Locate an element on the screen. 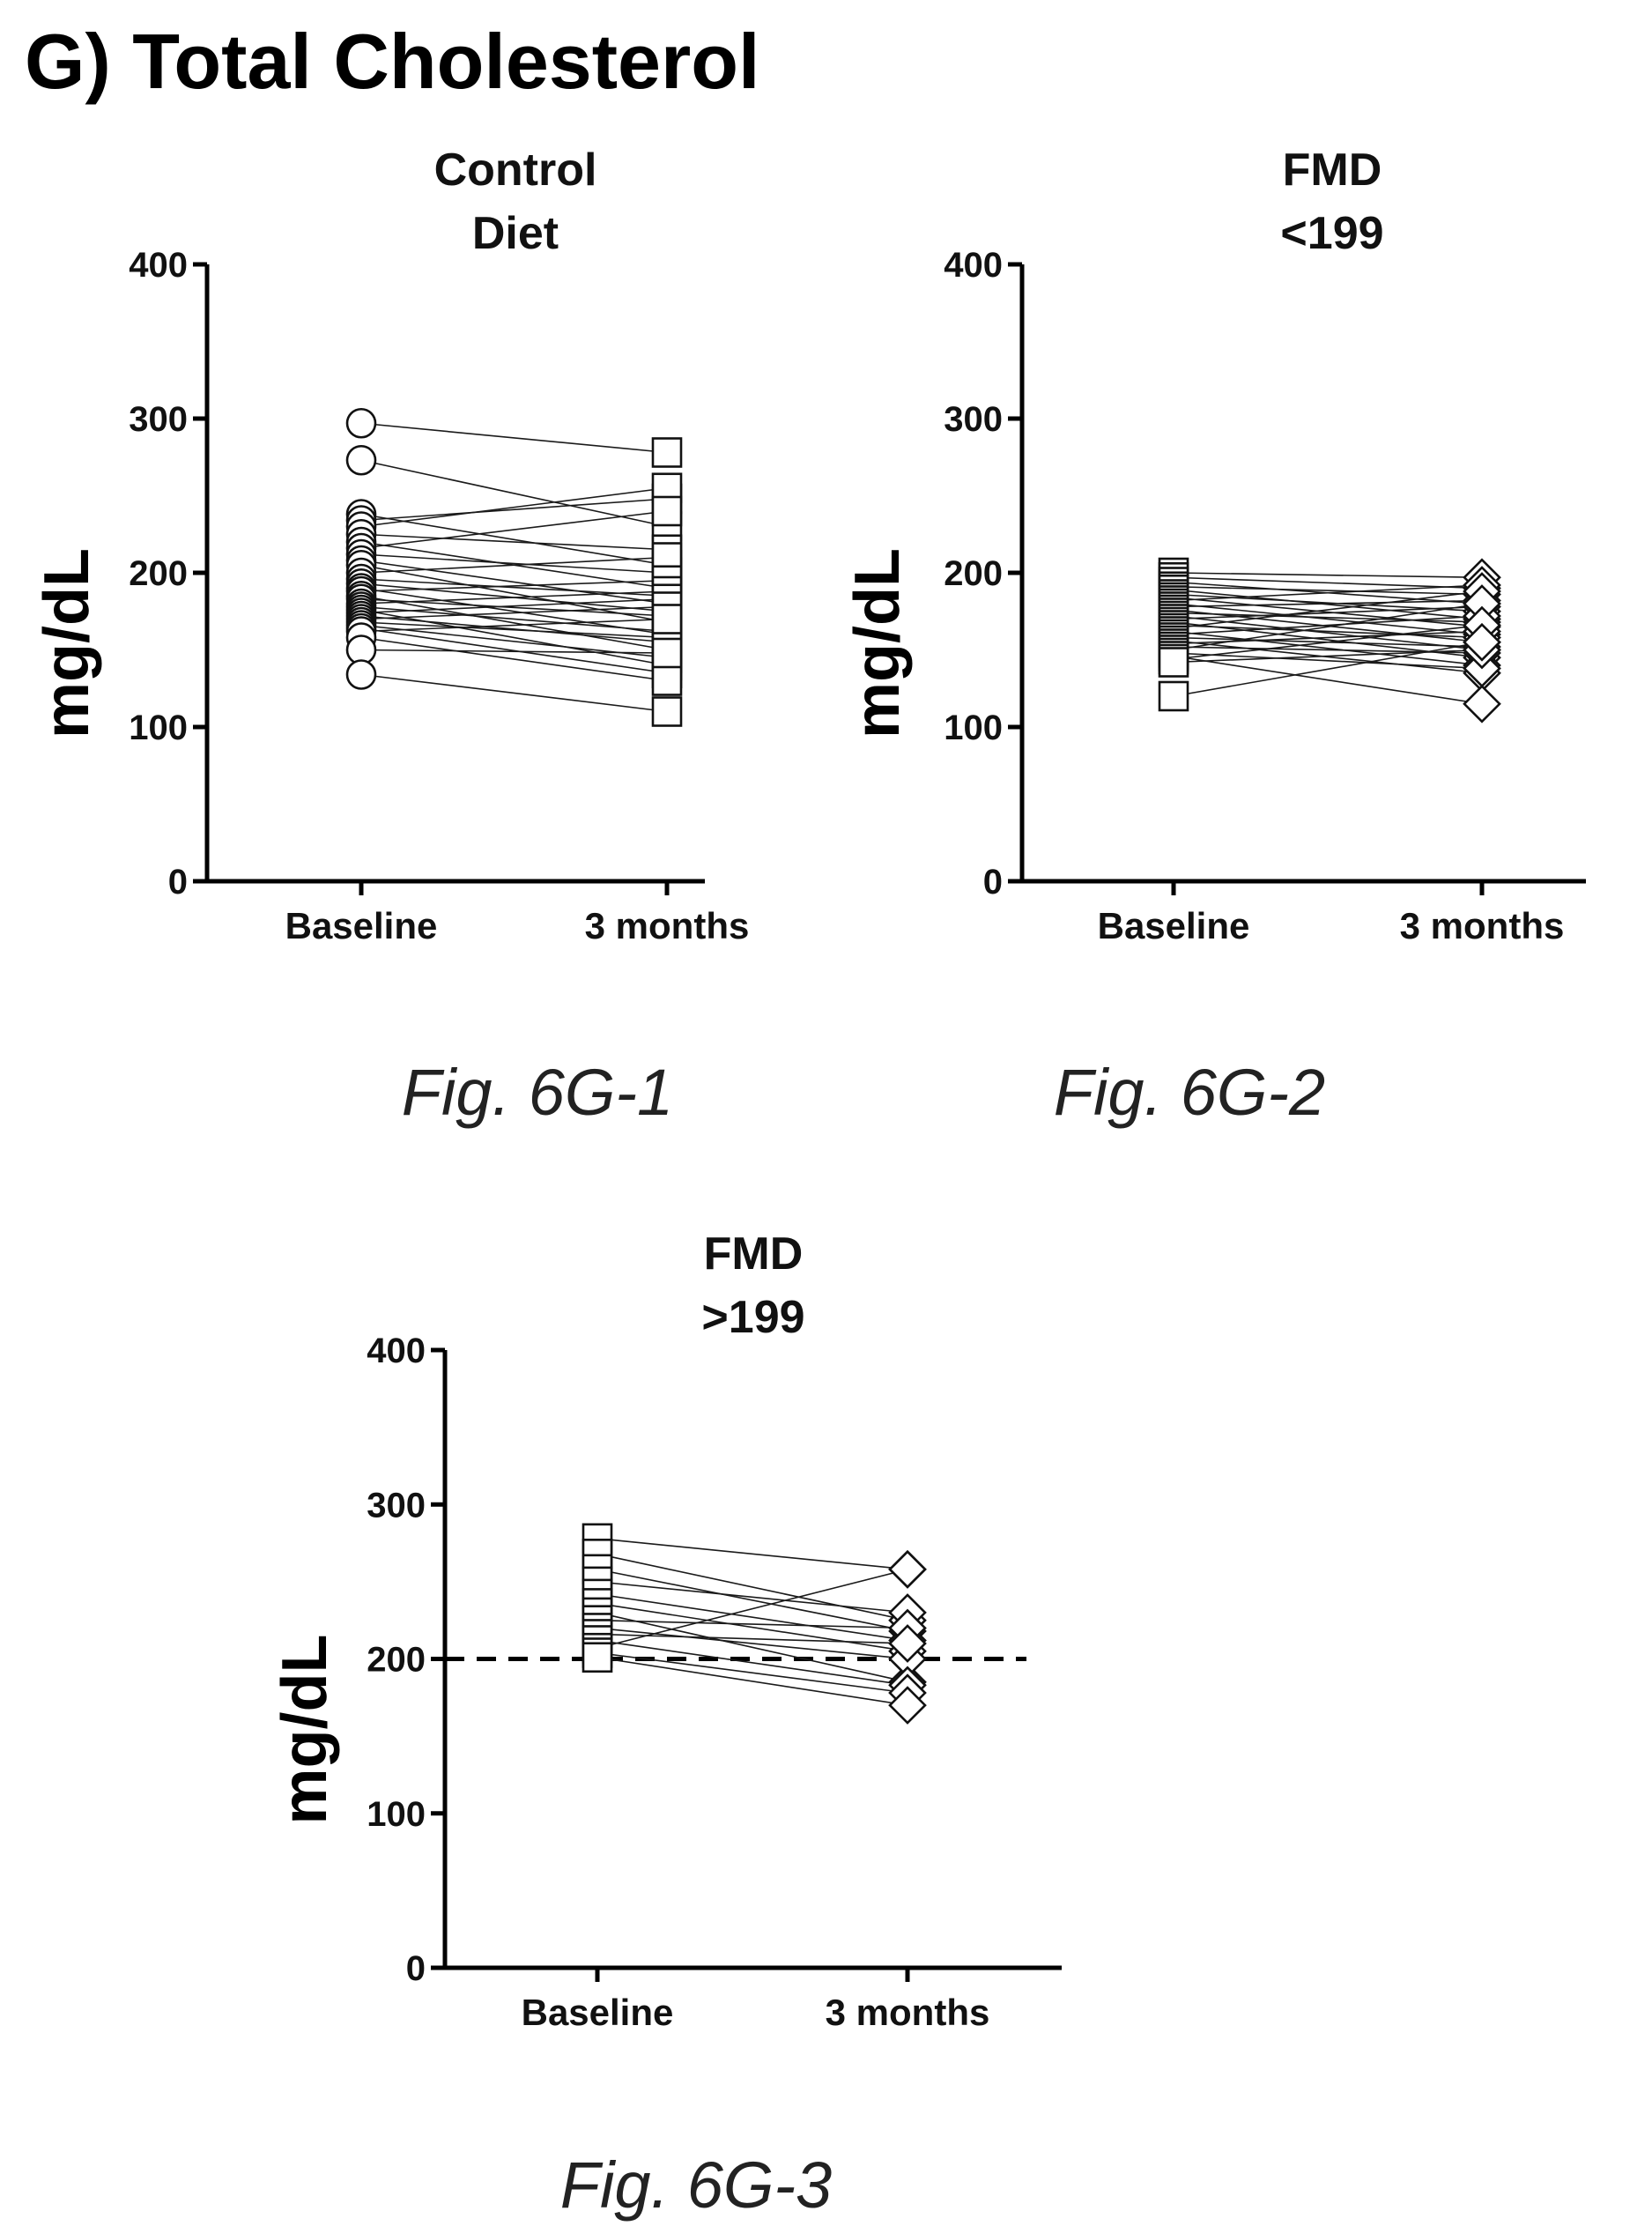  figure-caption: Fig. 6G-2 is located at coordinates (1189, 1092).